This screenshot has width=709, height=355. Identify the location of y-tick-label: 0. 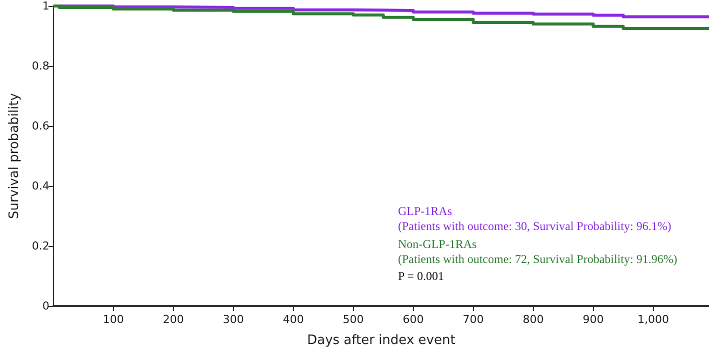
(46, 306).